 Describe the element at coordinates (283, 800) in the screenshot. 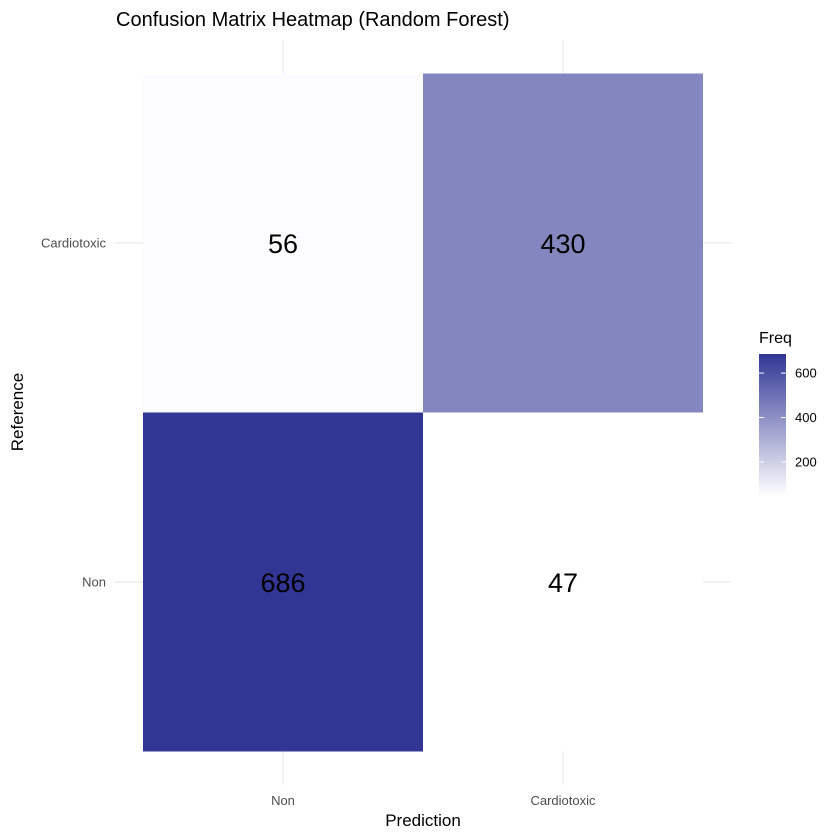

I see `x-tick-label: Non` at that location.